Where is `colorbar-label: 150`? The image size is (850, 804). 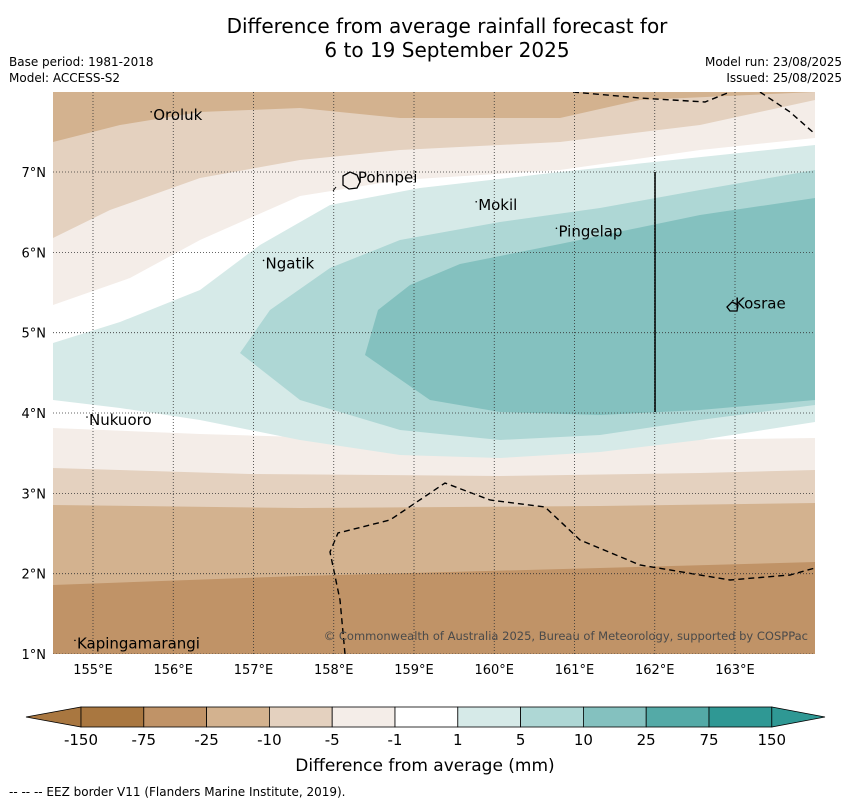 colorbar-label: 150 is located at coordinates (771, 740).